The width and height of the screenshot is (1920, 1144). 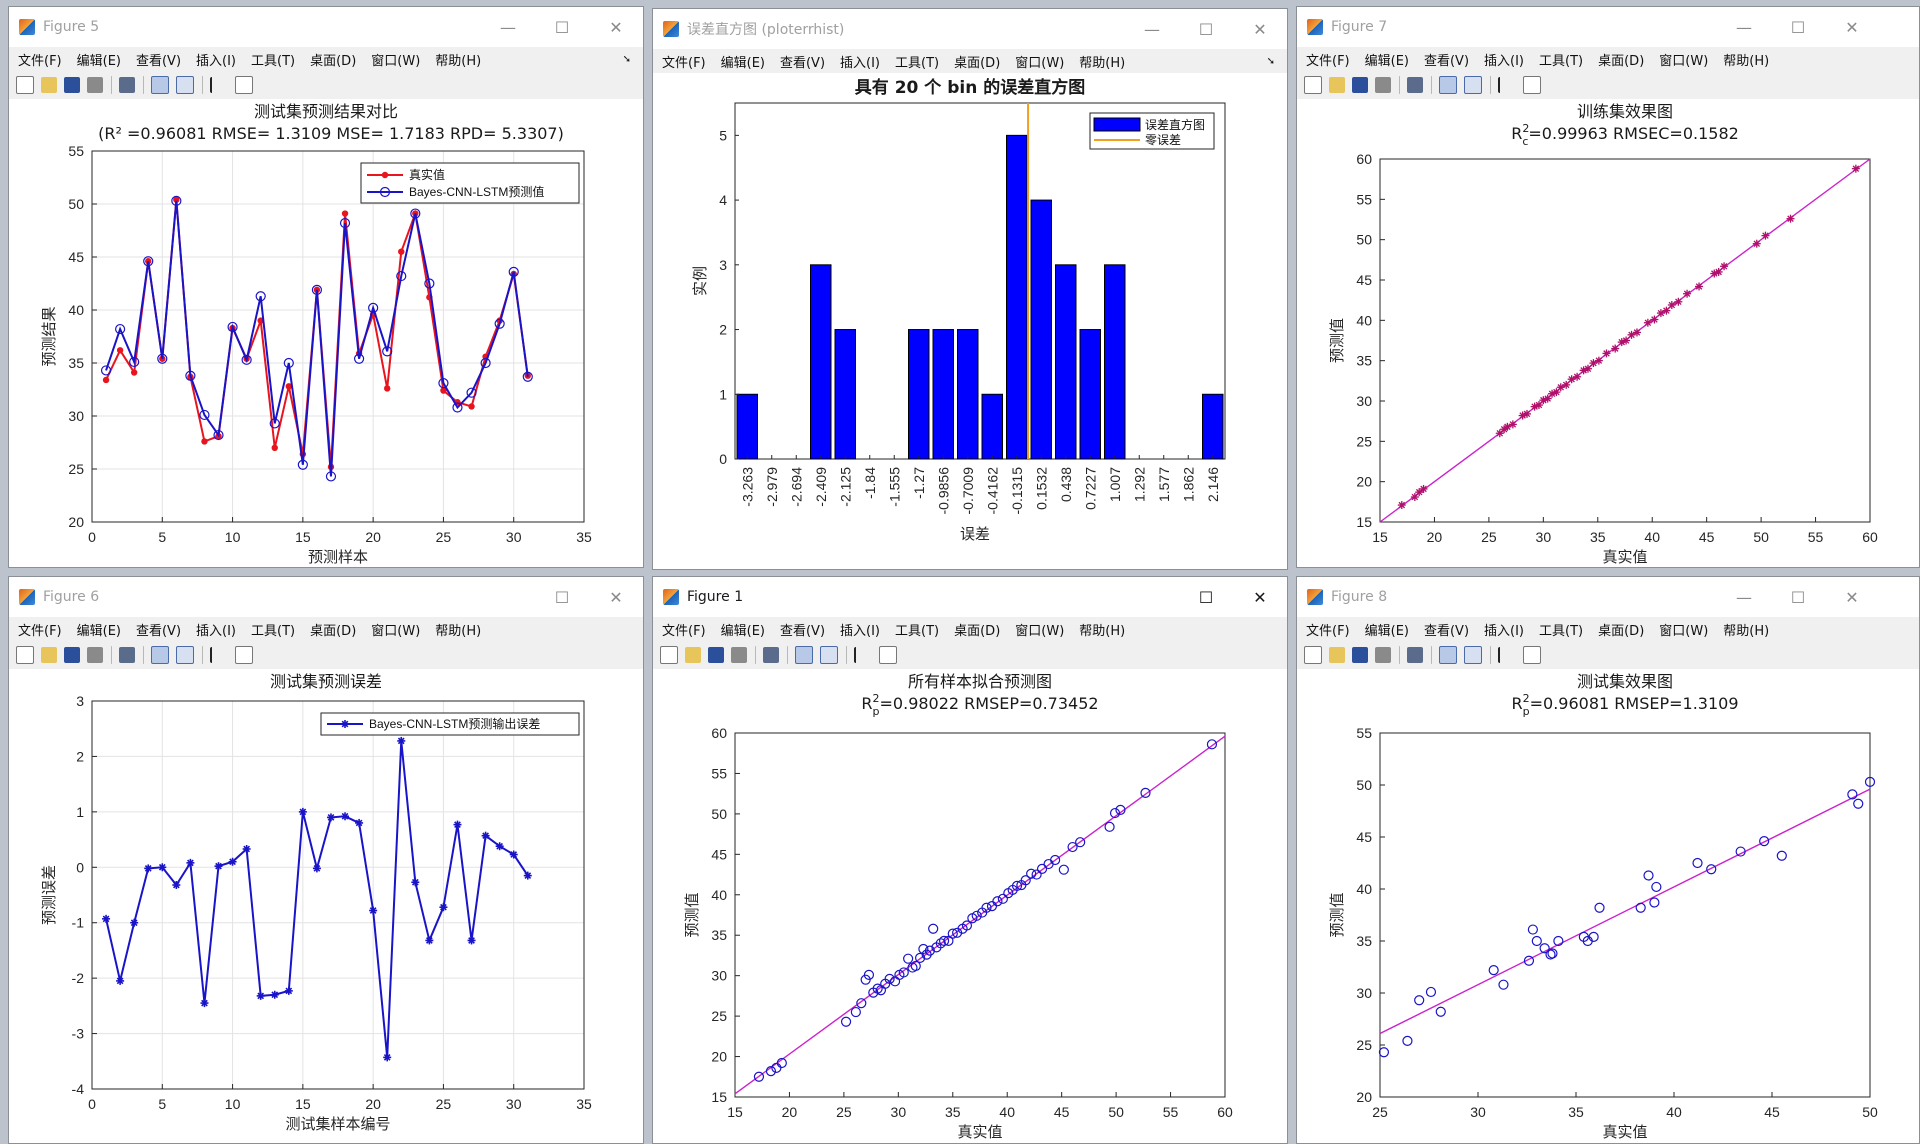 I want to click on title-bar: Figure 8 — ☐ ✕, so click(x=1608, y=597).